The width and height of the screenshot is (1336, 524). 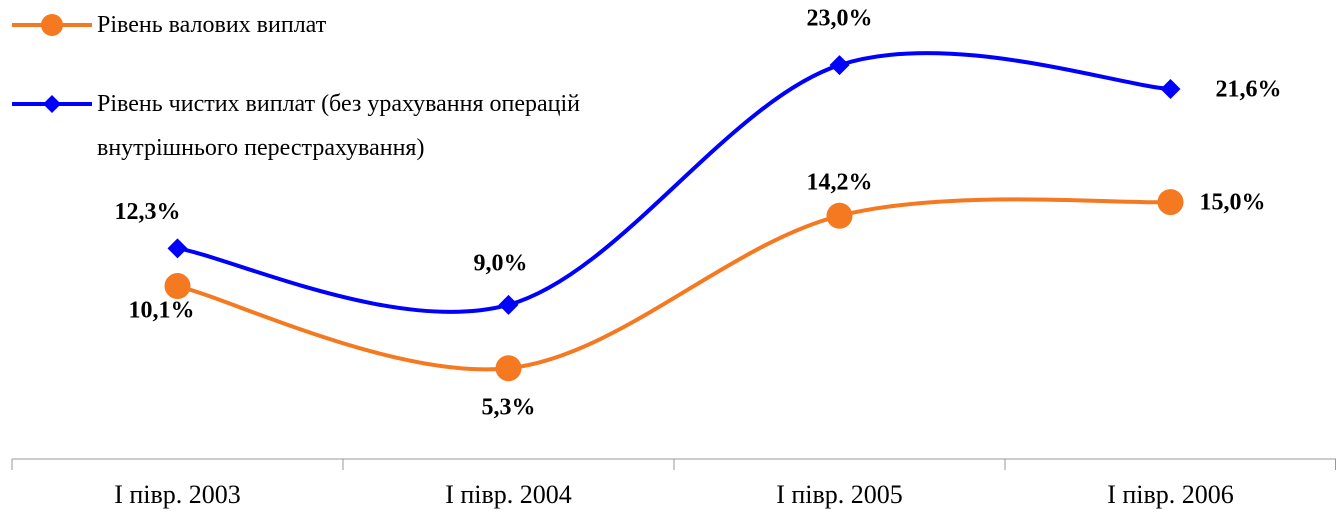 I want to click on data-label: 14,2%, so click(x=840, y=182).